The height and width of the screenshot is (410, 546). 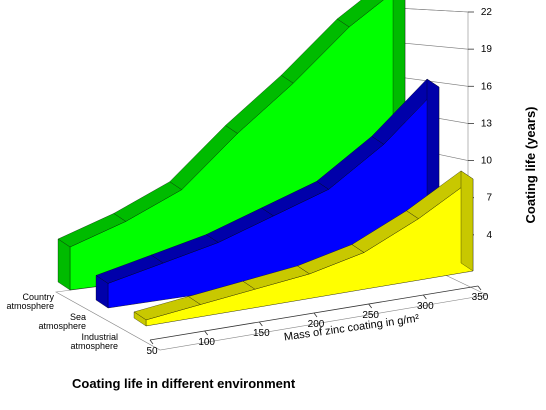 I want to click on y-tick-label: 19, so click(x=487, y=49).